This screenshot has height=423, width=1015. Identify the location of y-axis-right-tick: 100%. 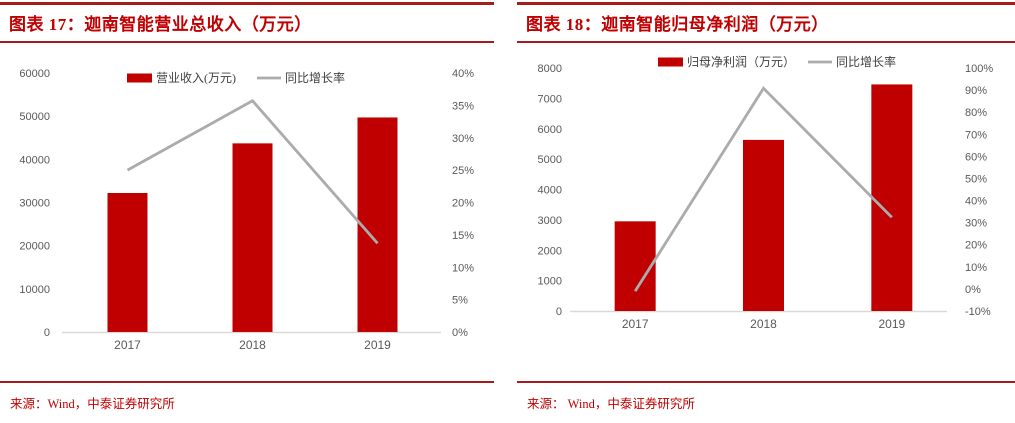
(979, 69).